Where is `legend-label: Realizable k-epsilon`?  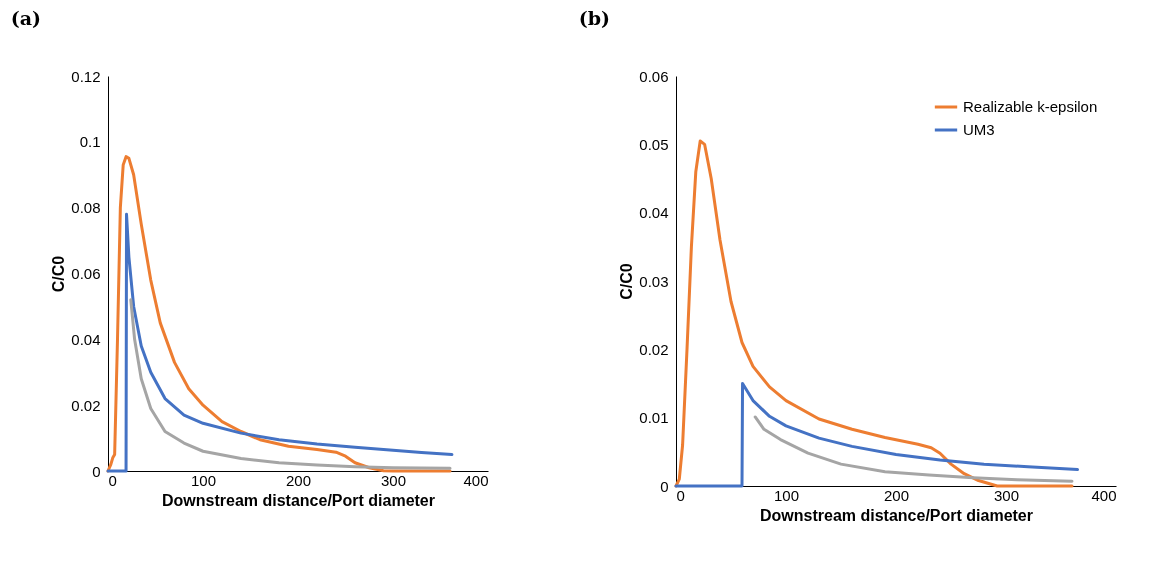 legend-label: Realizable k-epsilon is located at coordinates (1030, 106).